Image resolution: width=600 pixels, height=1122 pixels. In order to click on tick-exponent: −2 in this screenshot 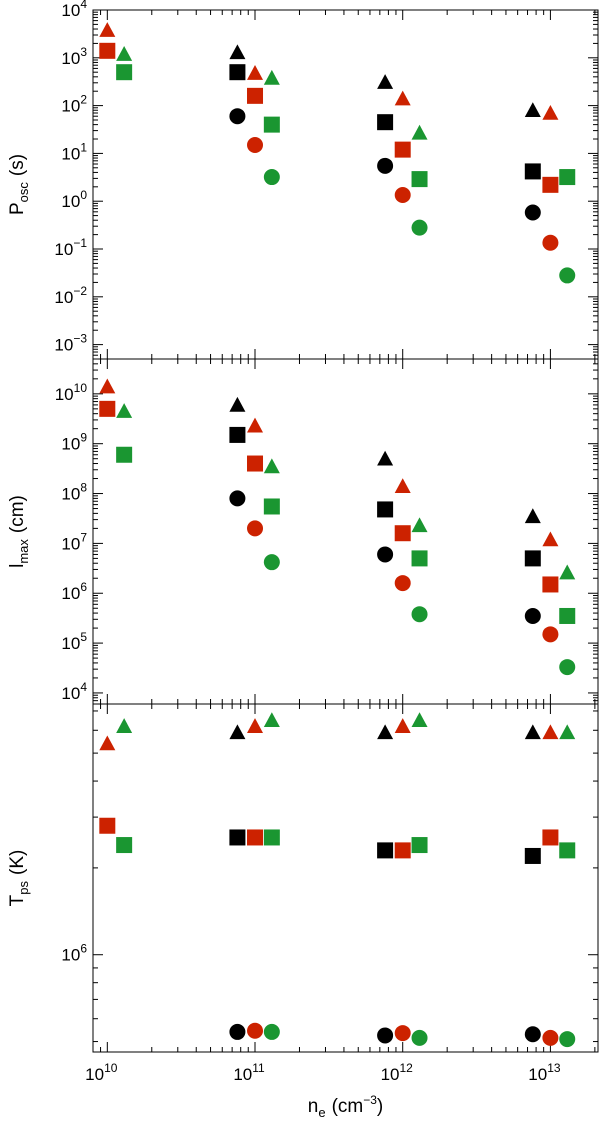, I will do `click(80, 291)`.